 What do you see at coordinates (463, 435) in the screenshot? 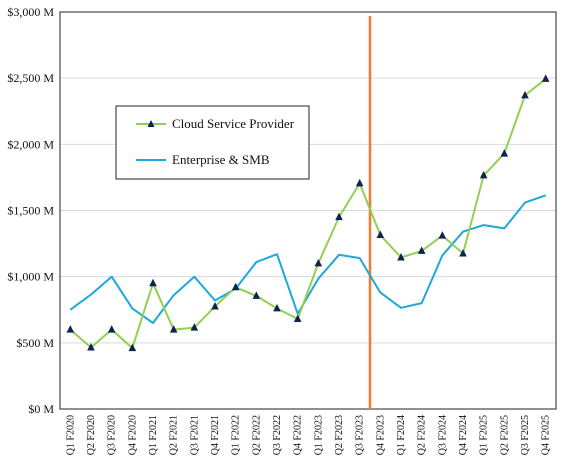
I see `x-tick-label: Q4 F2024` at bounding box center [463, 435].